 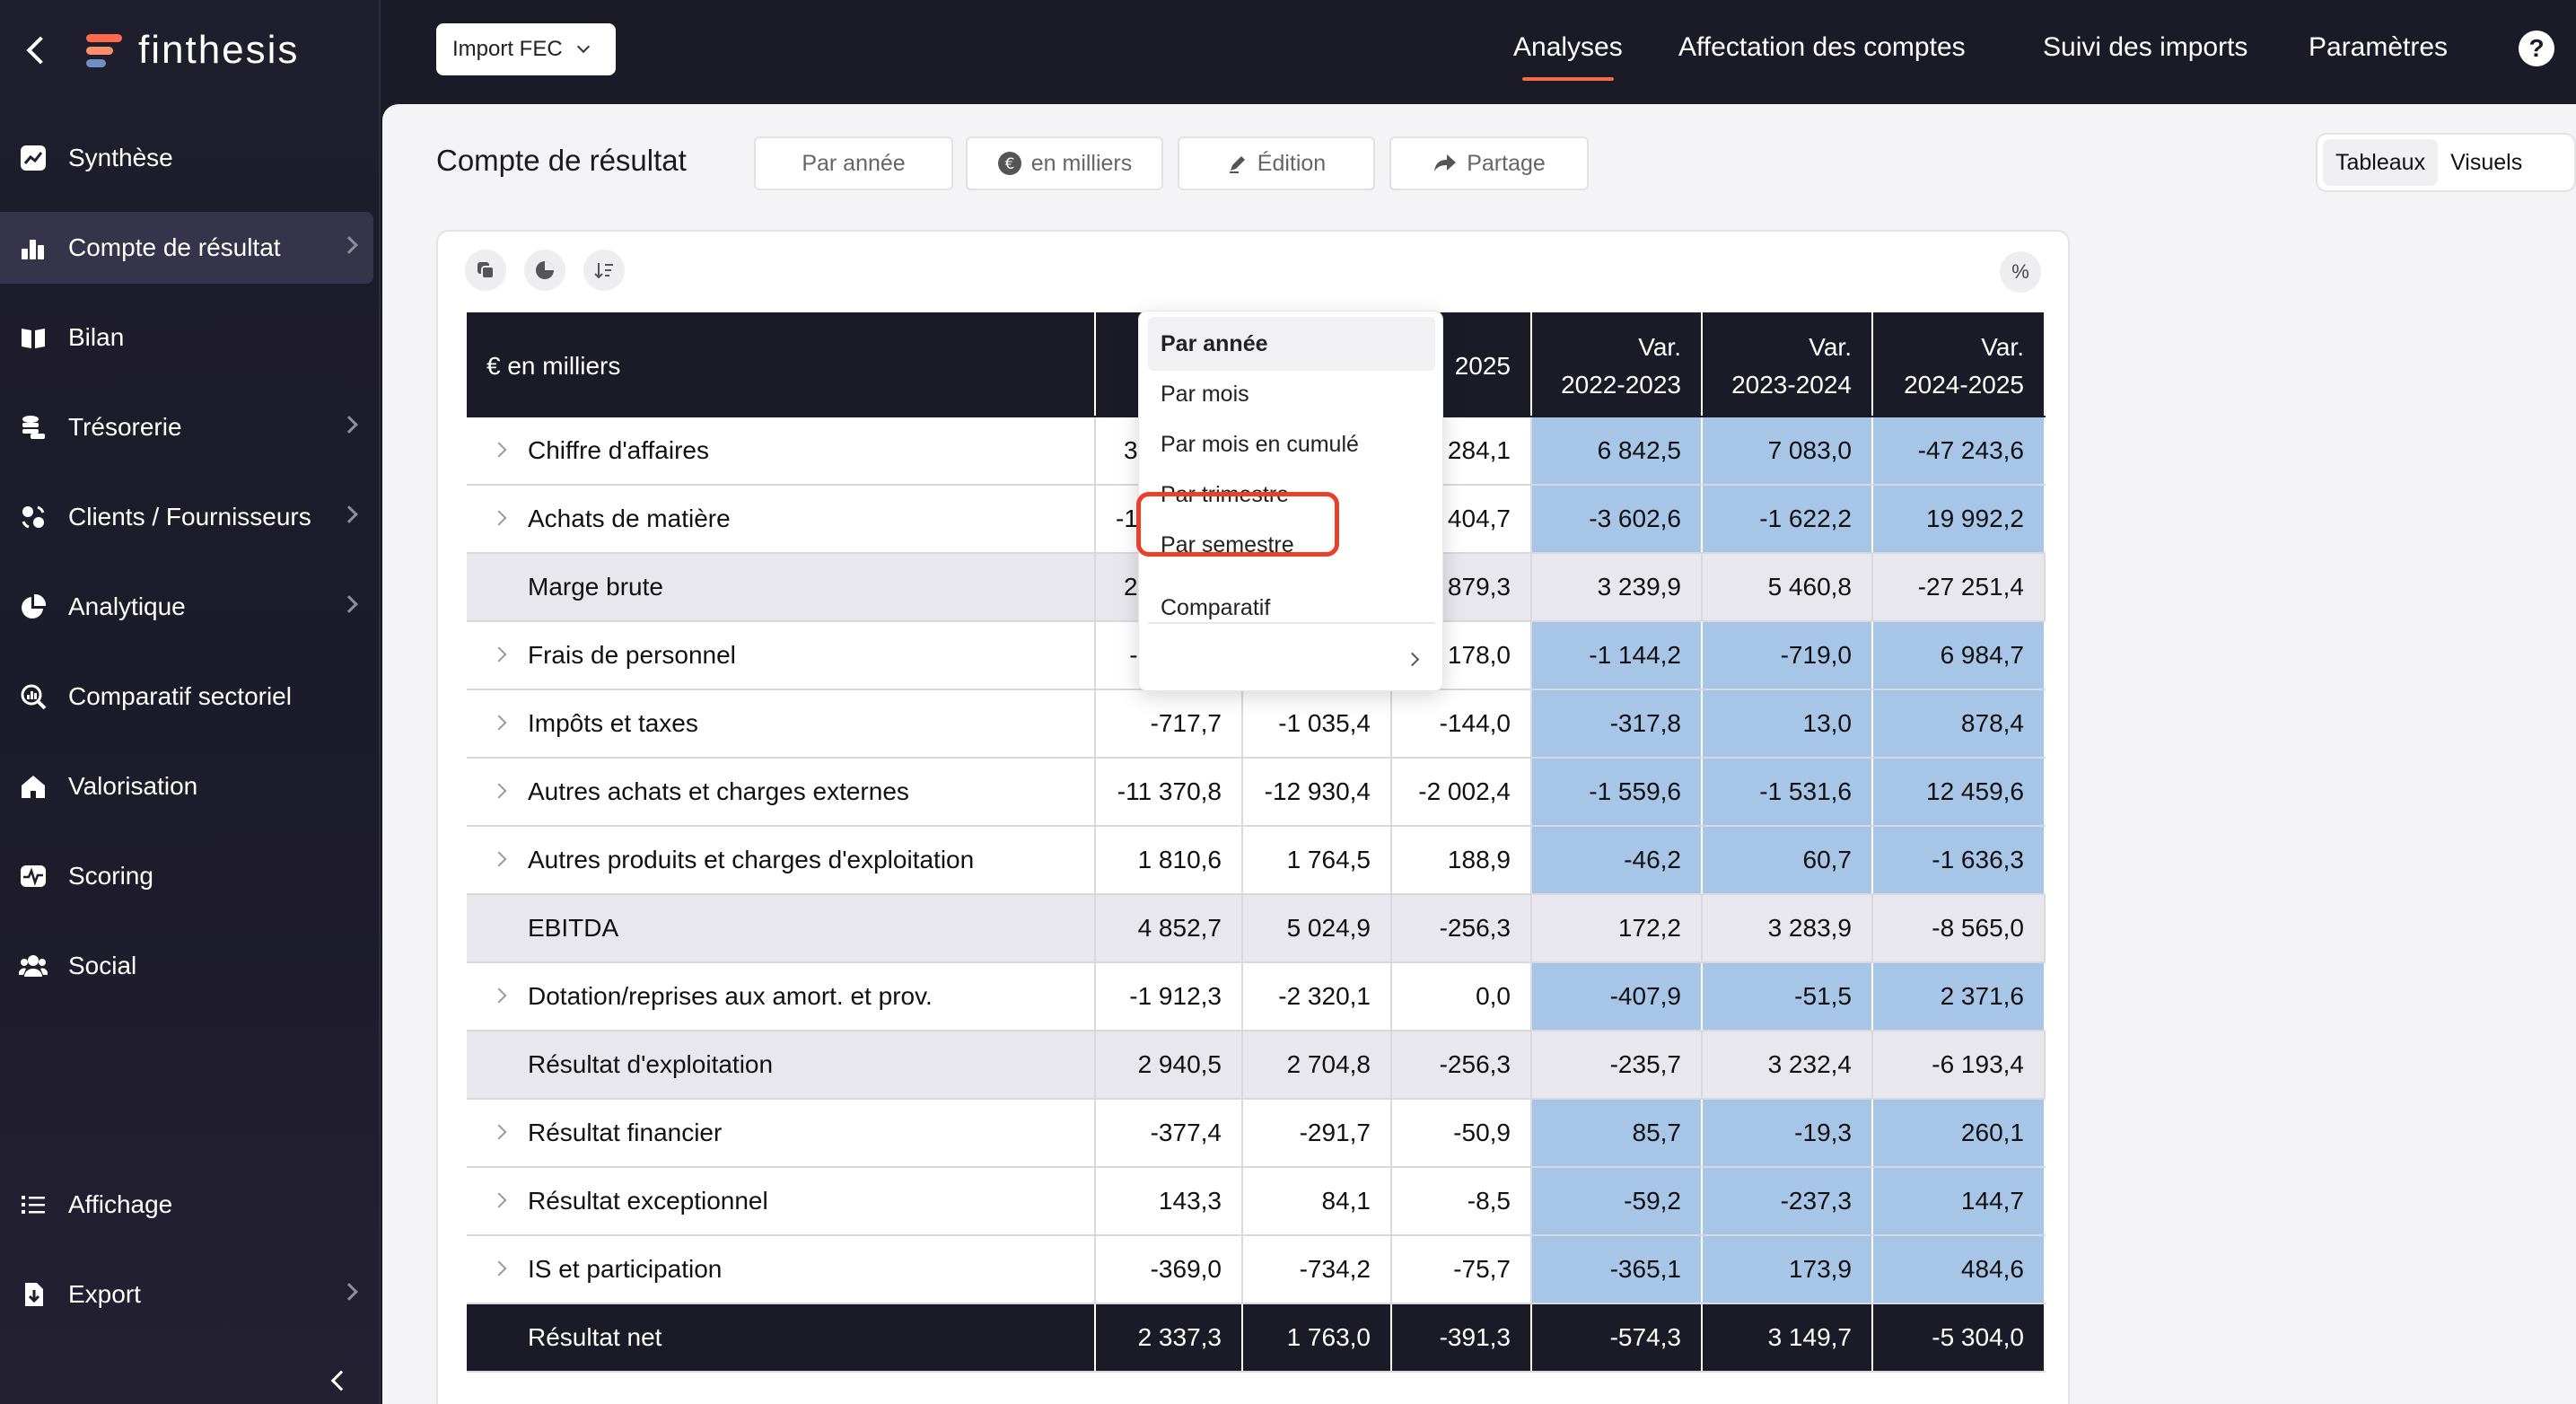 I want to click on variance-cell: 85,7, so click(x=1617, y=1133).